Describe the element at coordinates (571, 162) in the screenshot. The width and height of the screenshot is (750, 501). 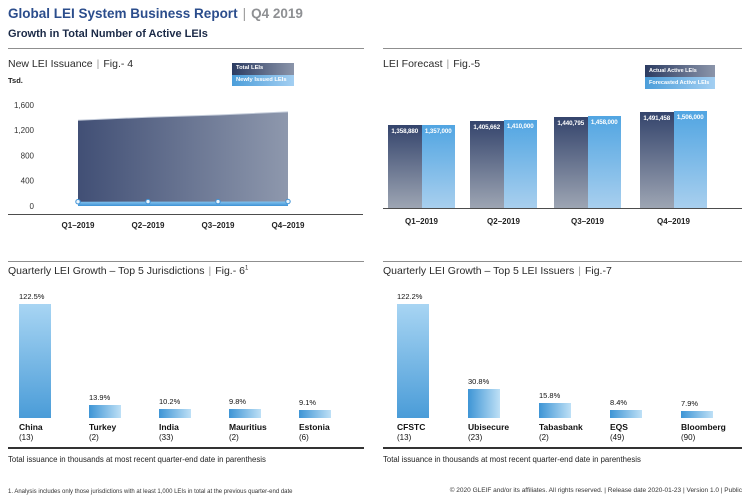
I see `fig5-actual-bar: 1,440,795` at that location.